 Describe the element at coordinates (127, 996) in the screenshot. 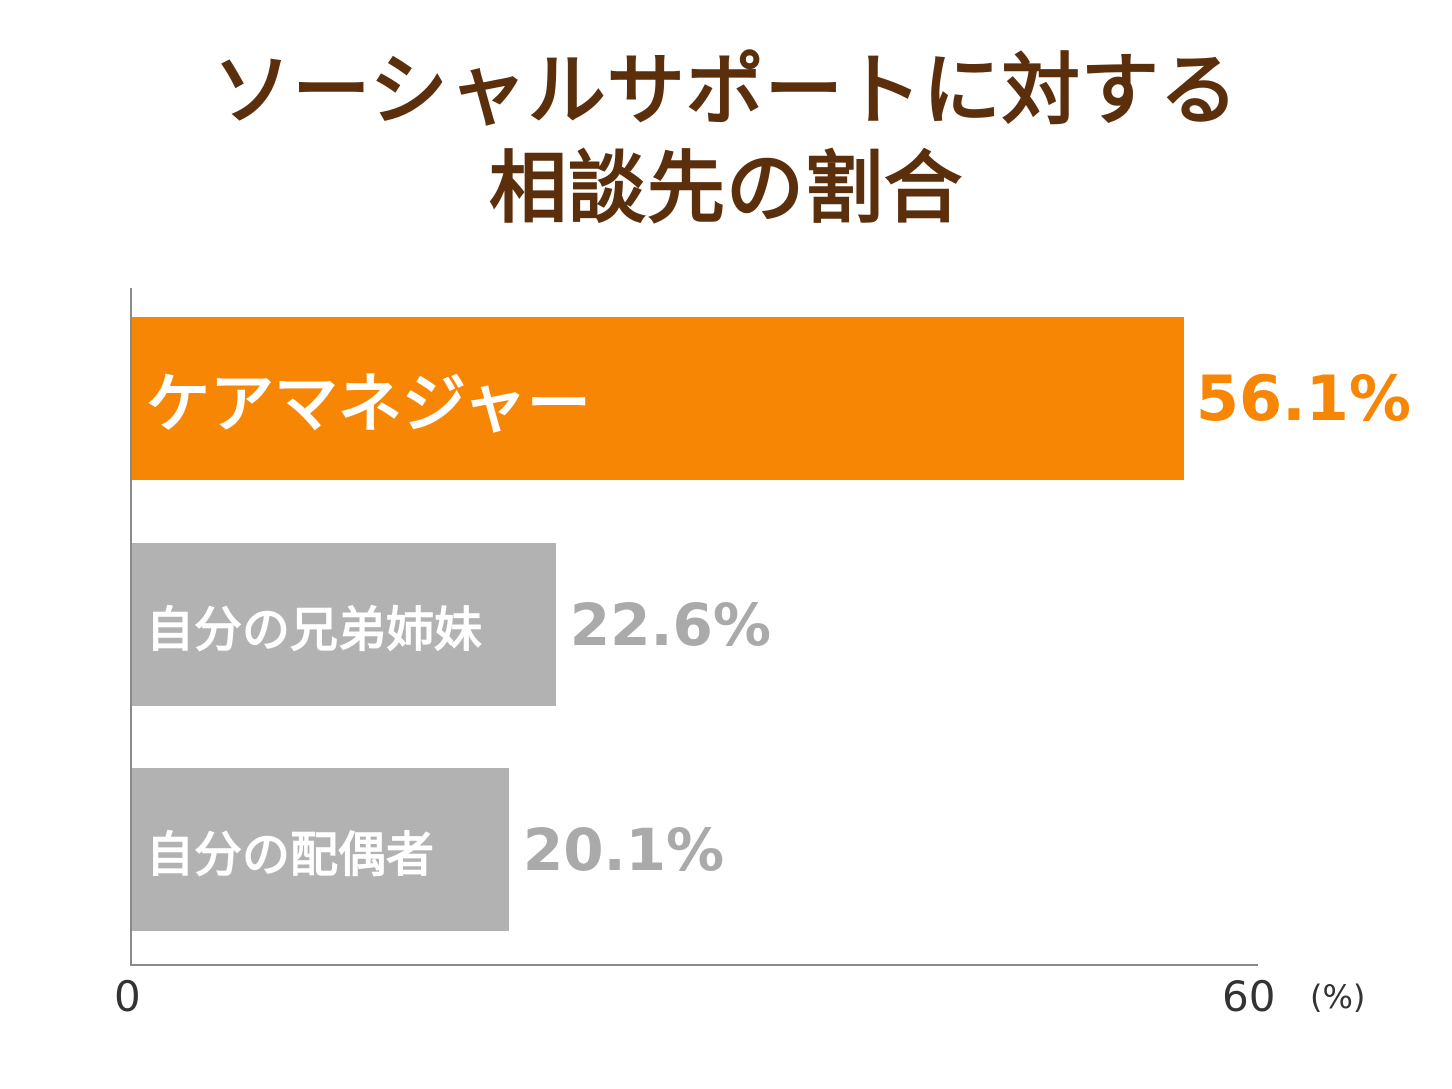

I see `x-tick-label-min: 0` at that location.